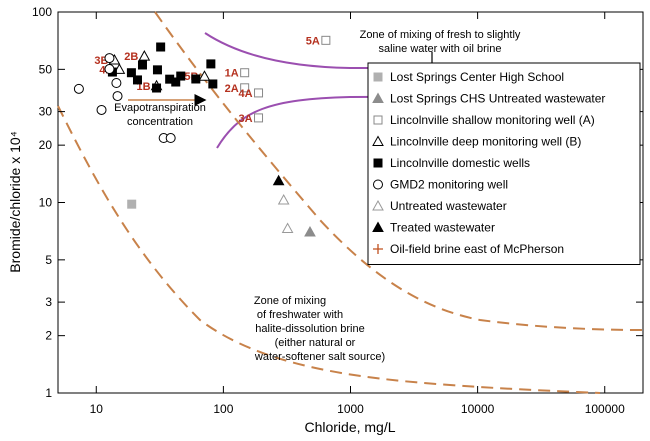 Image resolution: width=650 pixels, height=441 pixels. Describe the element at coordinates (478, 409) in the screenshot. I see `x-tick-label: 10000` at that location.